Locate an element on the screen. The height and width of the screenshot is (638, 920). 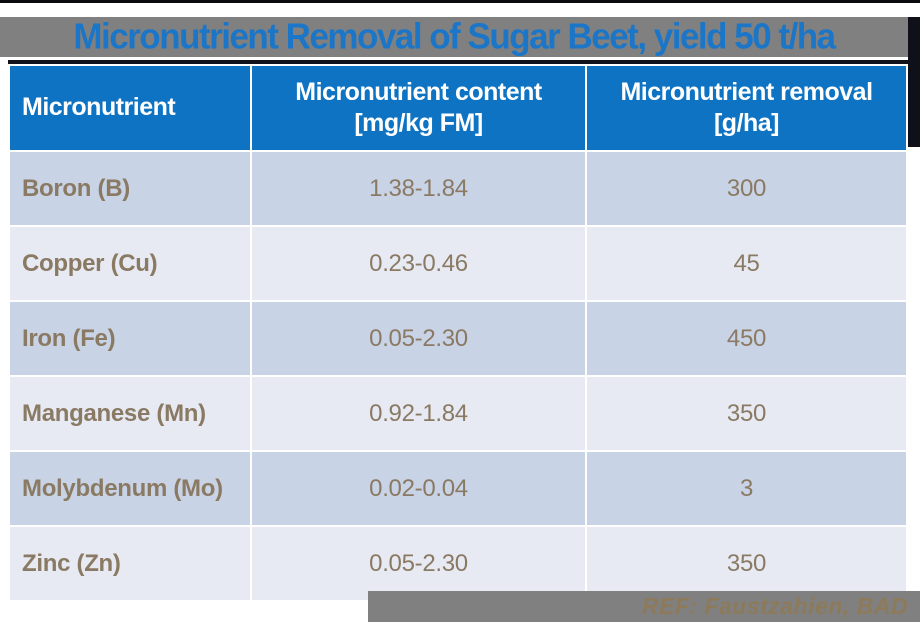
table-row: Manganese (Mn) 0.92-1.84 350 is located at coordinates (458, 413).